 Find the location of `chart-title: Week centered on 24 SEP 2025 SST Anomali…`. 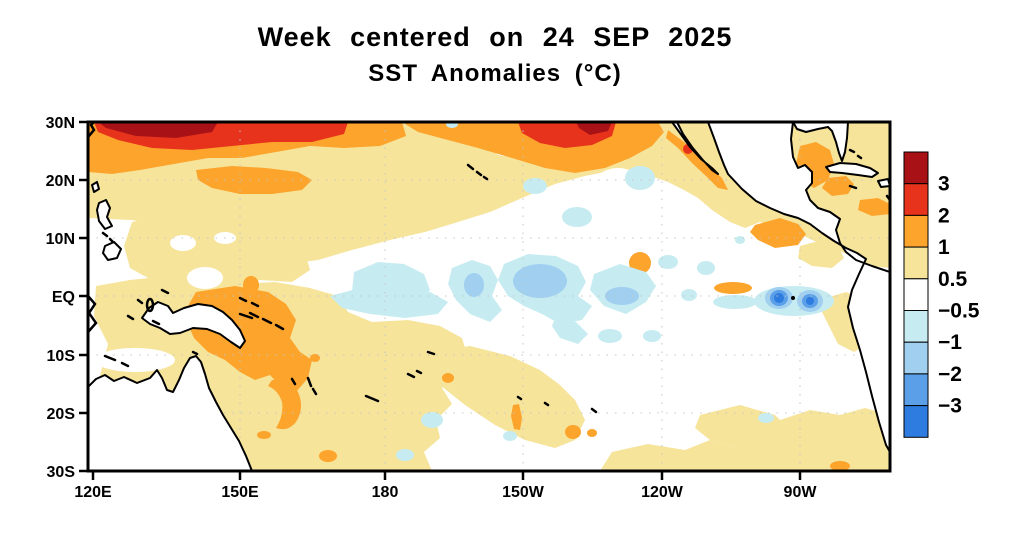

chart-title: Week centered on 24 SEP 2025 SST Anomali… is located at coordinates (495, 55).